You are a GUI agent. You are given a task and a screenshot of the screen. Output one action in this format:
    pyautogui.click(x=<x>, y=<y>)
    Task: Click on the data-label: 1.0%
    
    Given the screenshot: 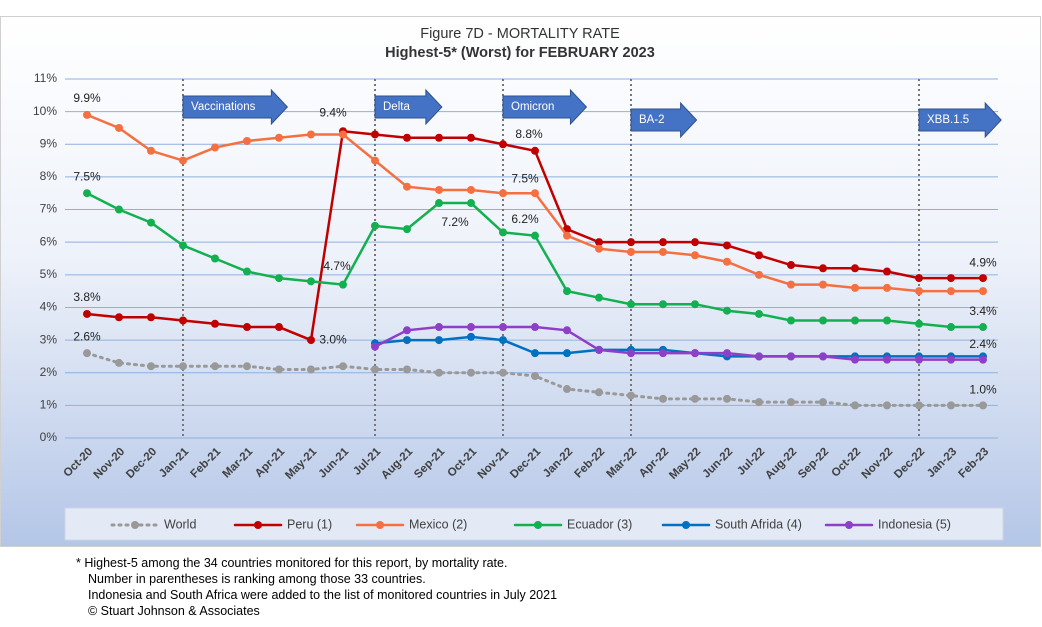 What is the action you would take?
    pyautogui.click(x=983, y=390)
    